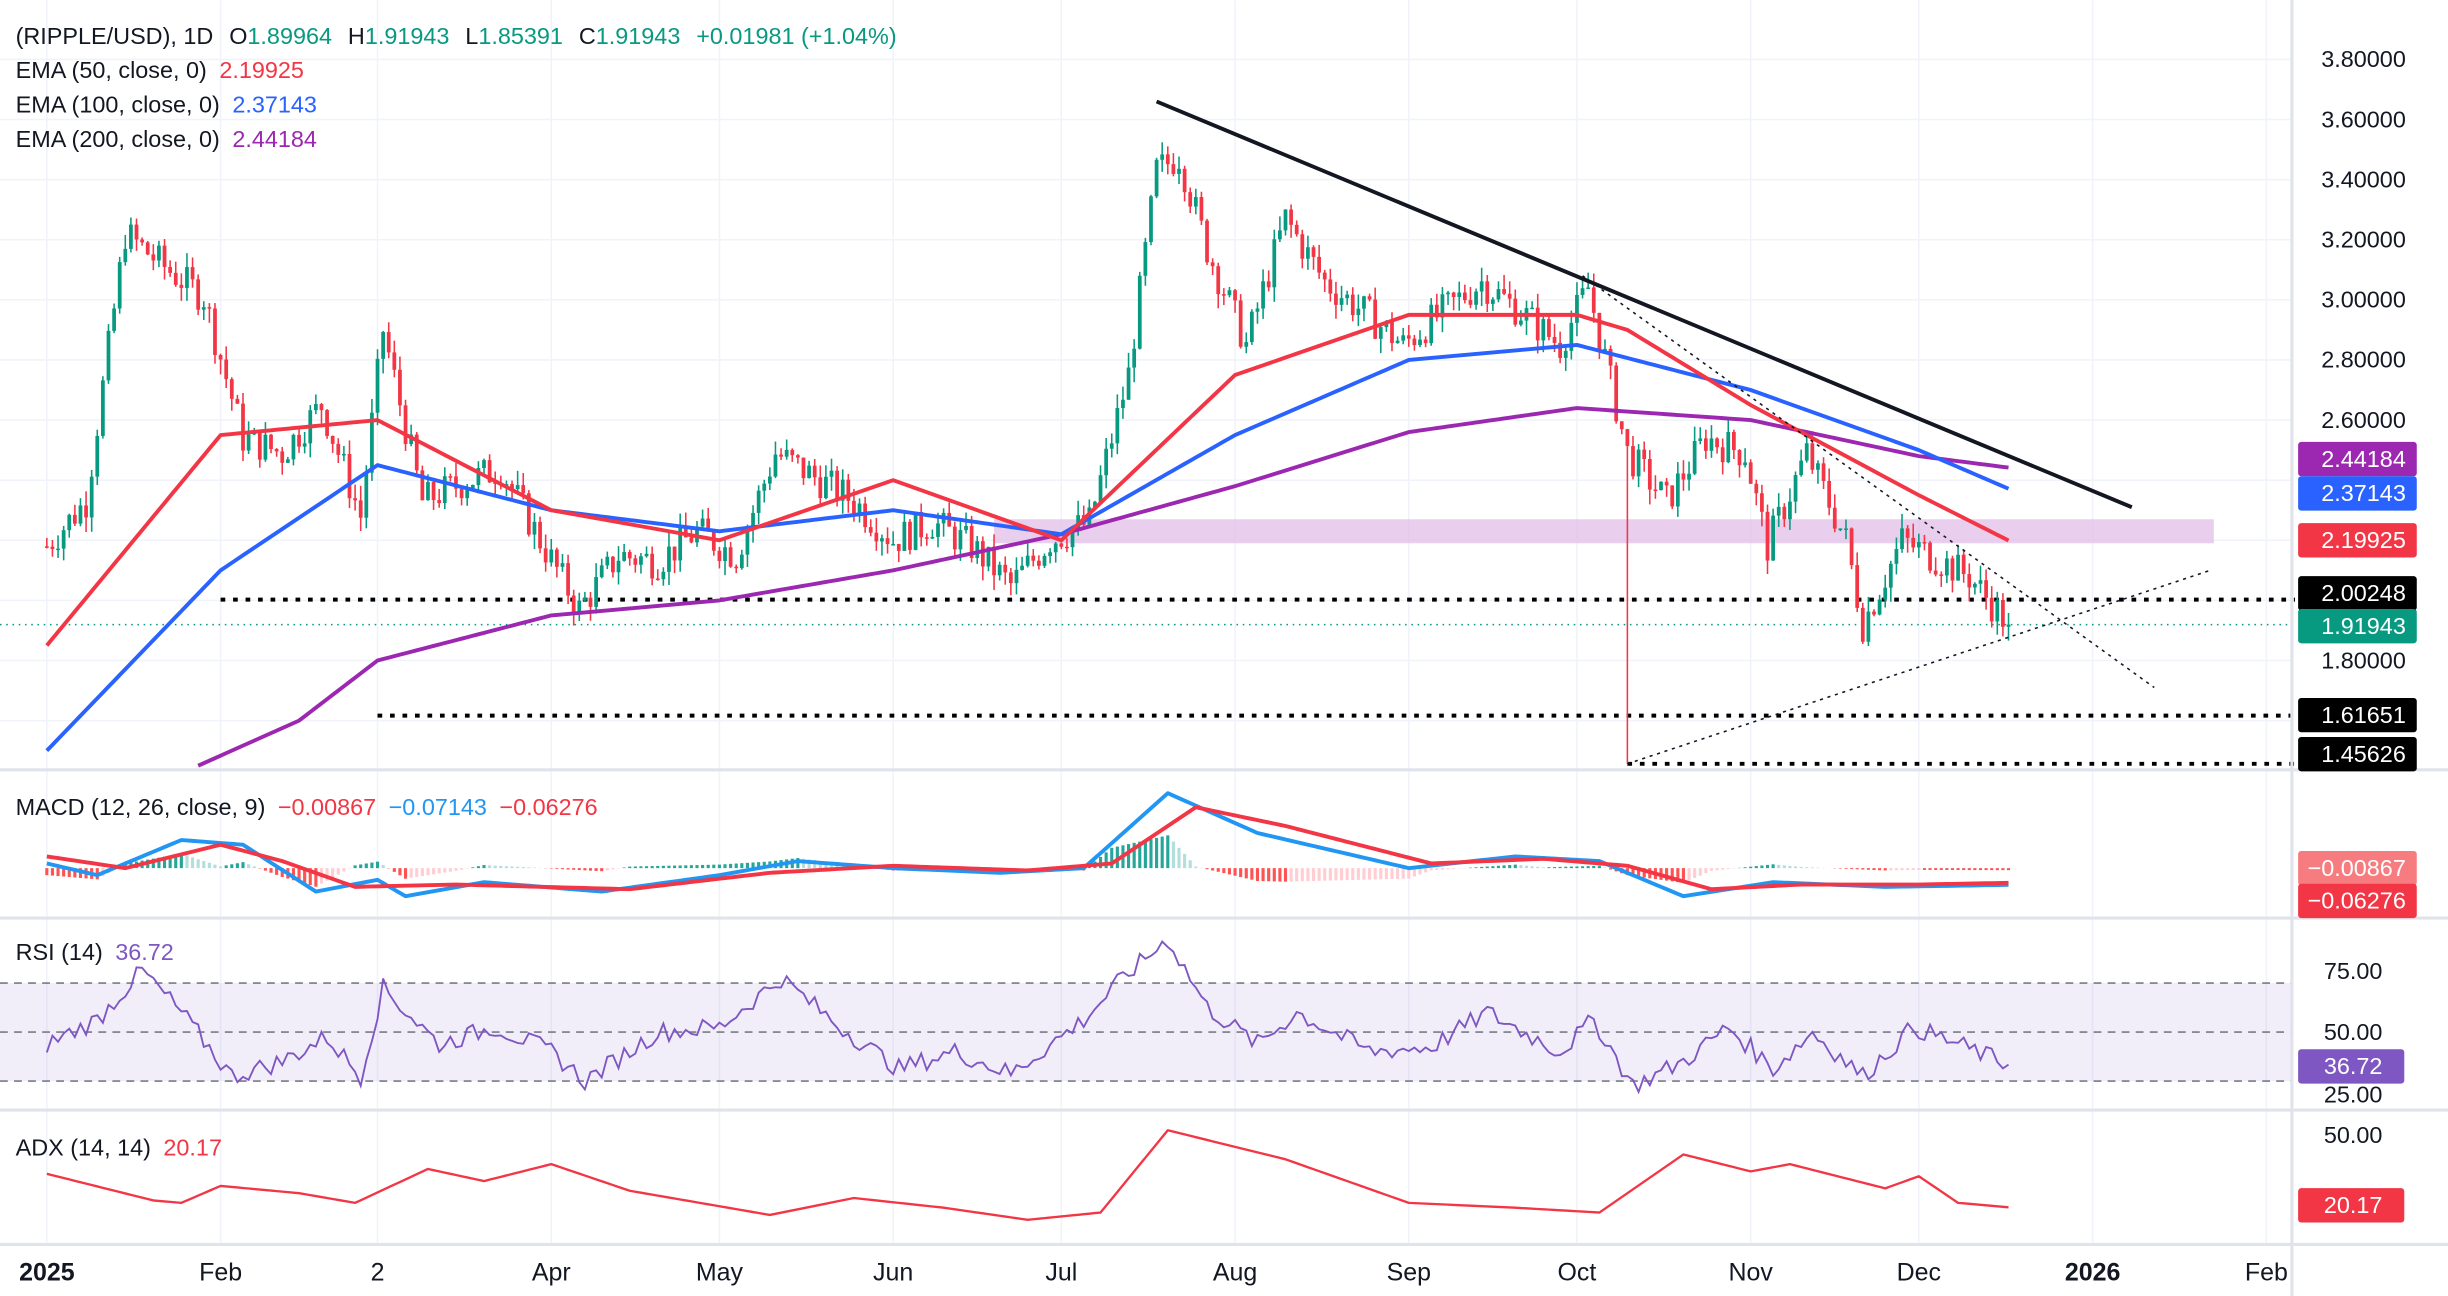 Image resolution: width=2448 pixels, height=1296 pixels. Describe the element at coordinates (2351, 1032) in the screenshot. I see `rsi-axis: 75.00 50.00 25.00 36.72` at that location.